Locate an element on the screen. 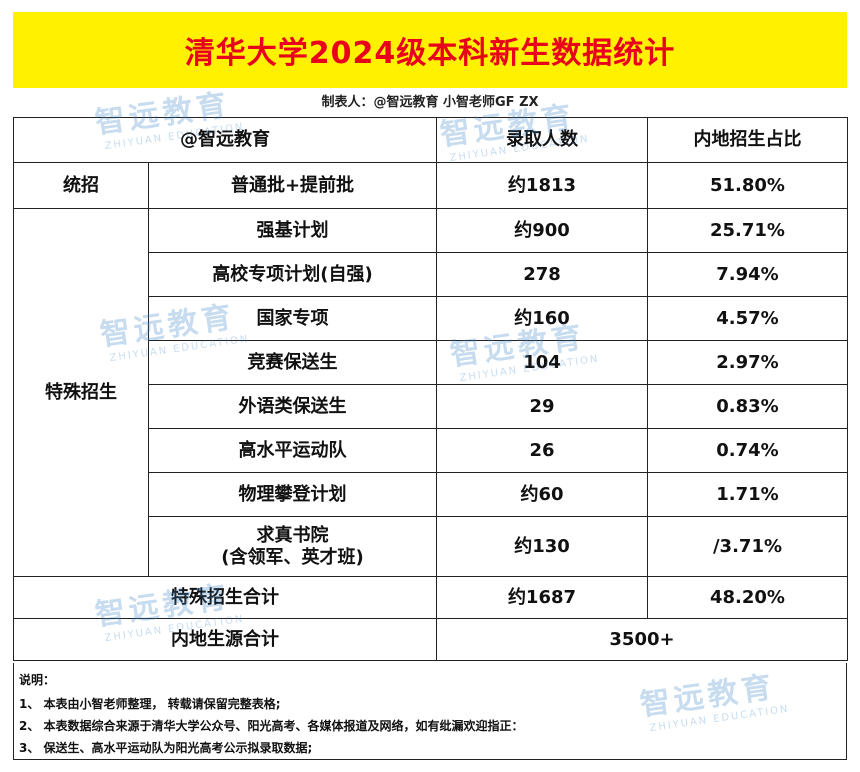 This screenshot has width=860, height=772. table-row: 高水平运动队 26 0.74% is located at coordinates (431, 450).